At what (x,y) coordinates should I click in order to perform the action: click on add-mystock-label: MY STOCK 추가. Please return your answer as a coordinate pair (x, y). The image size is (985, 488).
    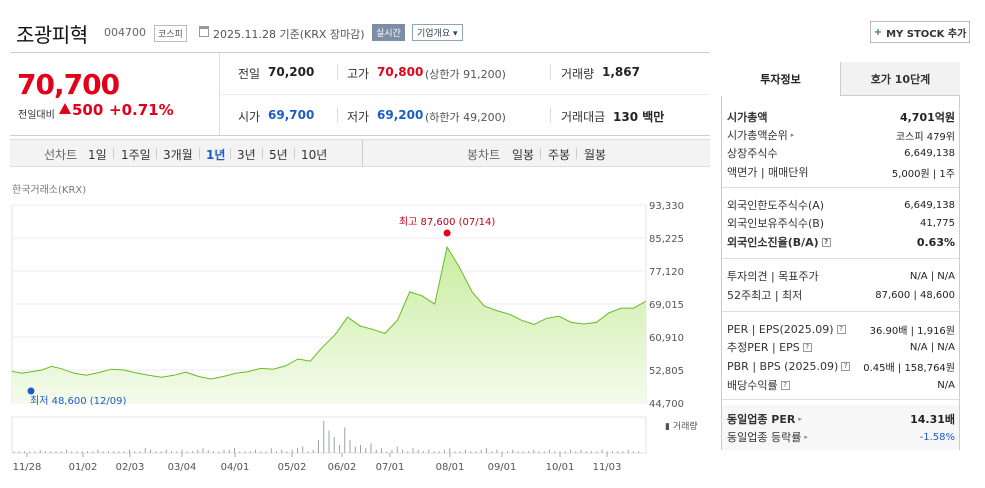
    Looking at the image, I should click on (926, 34).